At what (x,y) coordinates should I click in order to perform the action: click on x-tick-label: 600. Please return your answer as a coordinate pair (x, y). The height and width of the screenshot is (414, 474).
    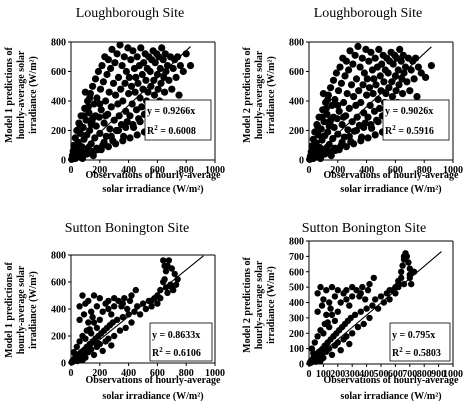
    Looking at the image, I should click on (157, 170).